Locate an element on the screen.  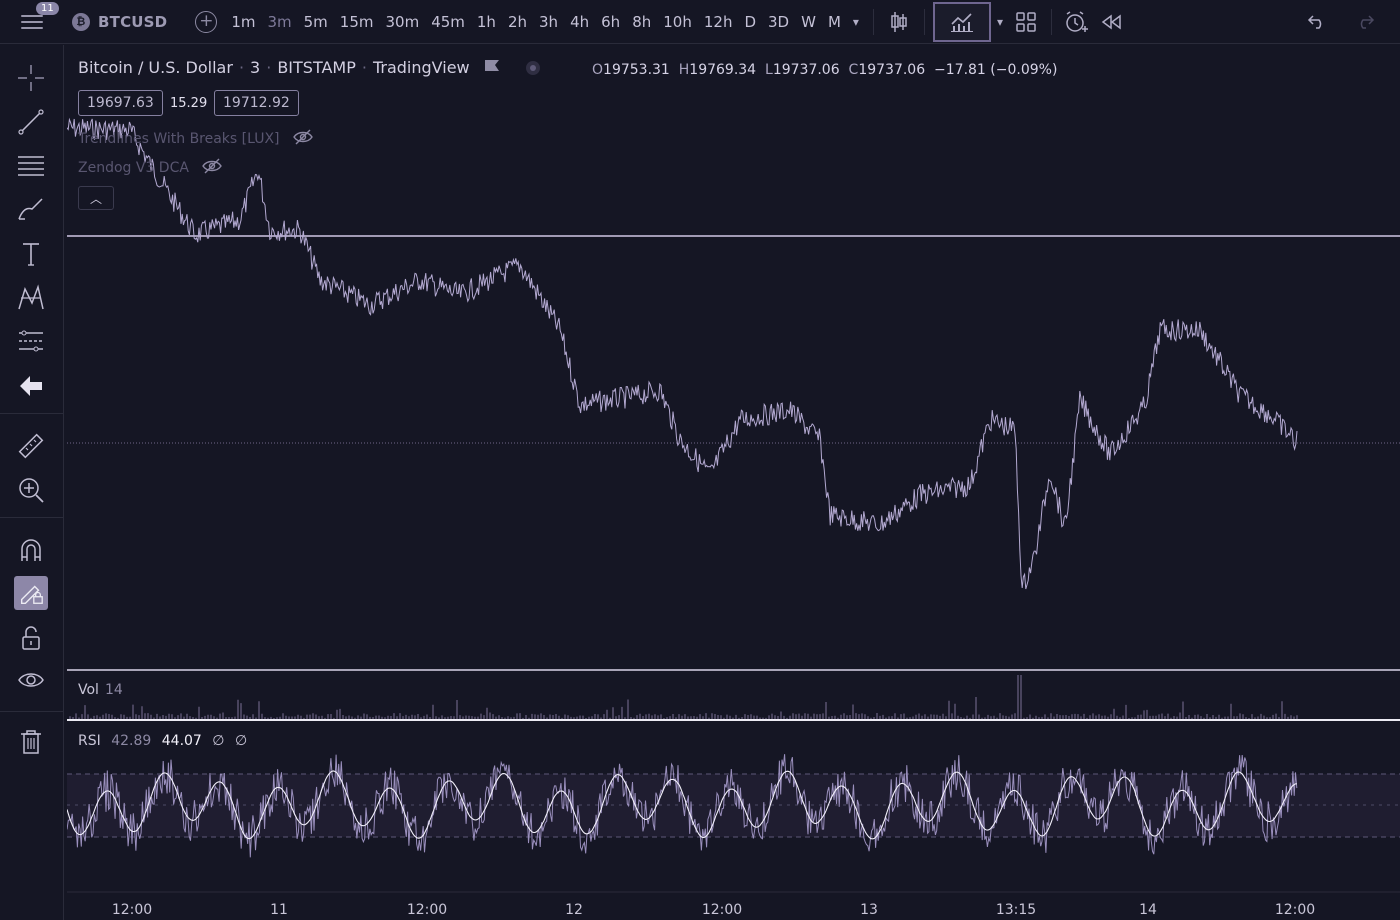
timeframe-10h: 10h is located at coordinates (677, 21).